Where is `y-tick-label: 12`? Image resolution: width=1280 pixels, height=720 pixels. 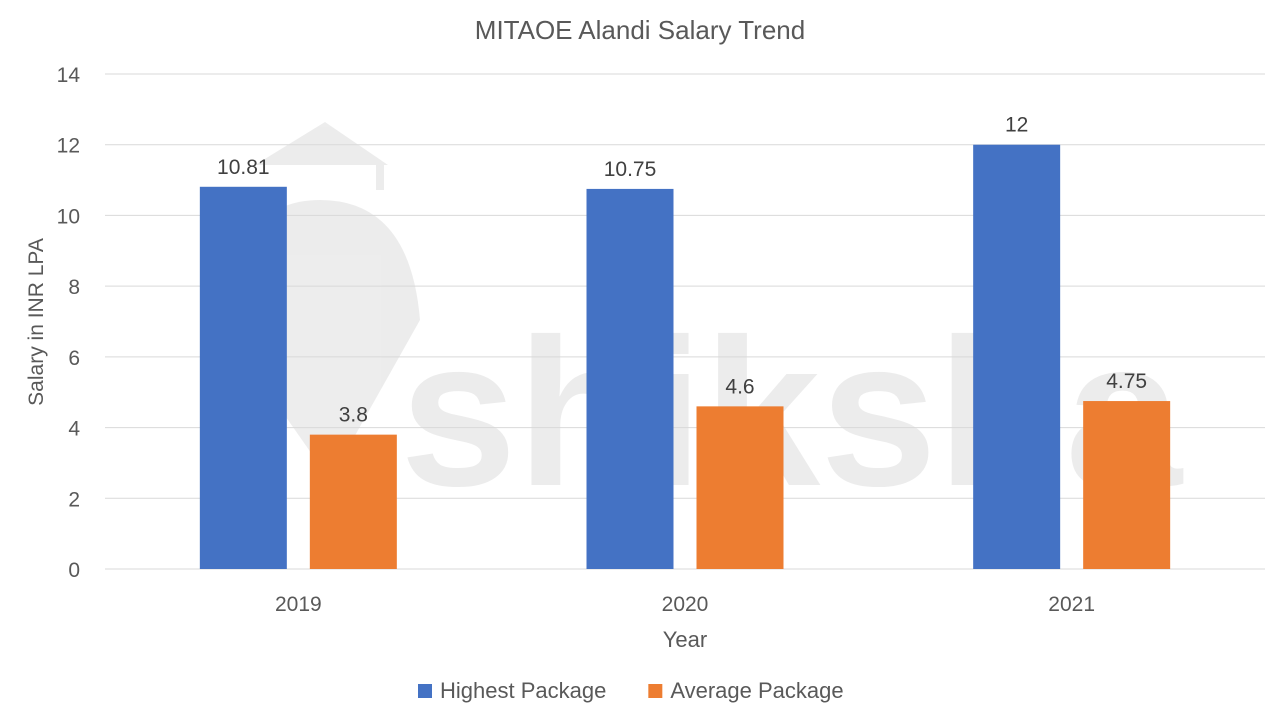
y-tick-label: 12 is located at coordinates (68, 146).